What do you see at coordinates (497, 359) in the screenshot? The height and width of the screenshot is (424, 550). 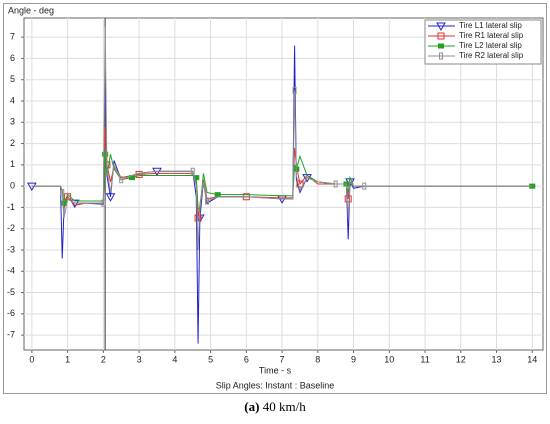 I see `x-tick-label: 13` at bounding box center [497, 359].